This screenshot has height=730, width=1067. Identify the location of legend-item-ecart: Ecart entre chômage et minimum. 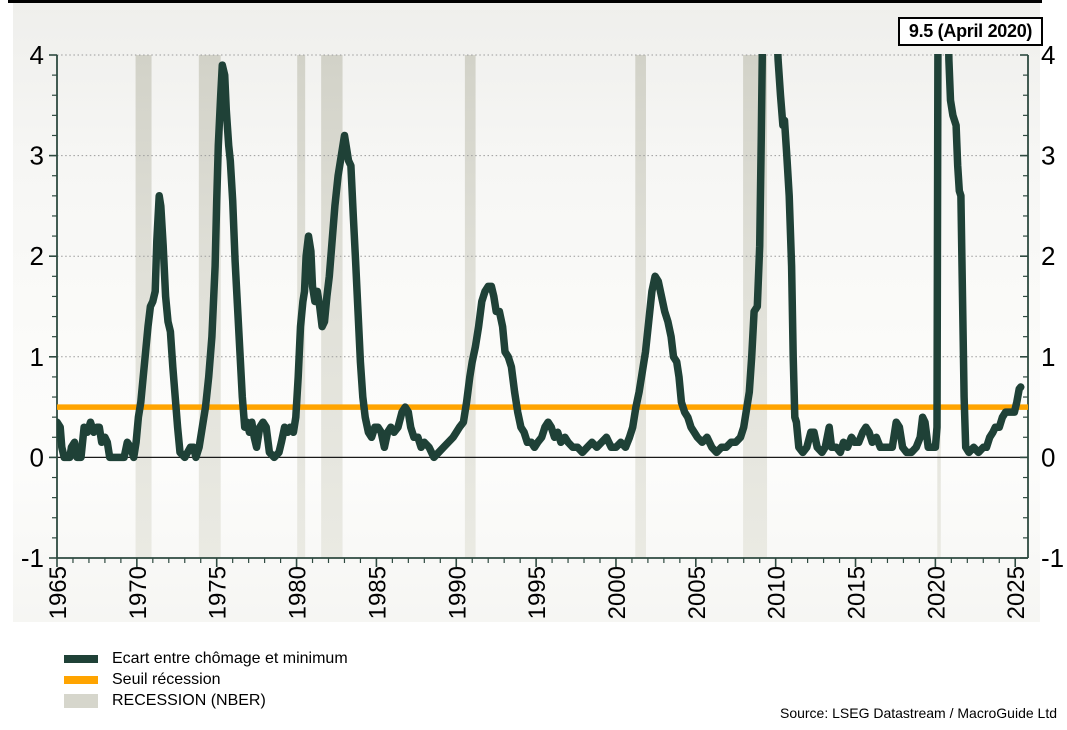
(206, 658).